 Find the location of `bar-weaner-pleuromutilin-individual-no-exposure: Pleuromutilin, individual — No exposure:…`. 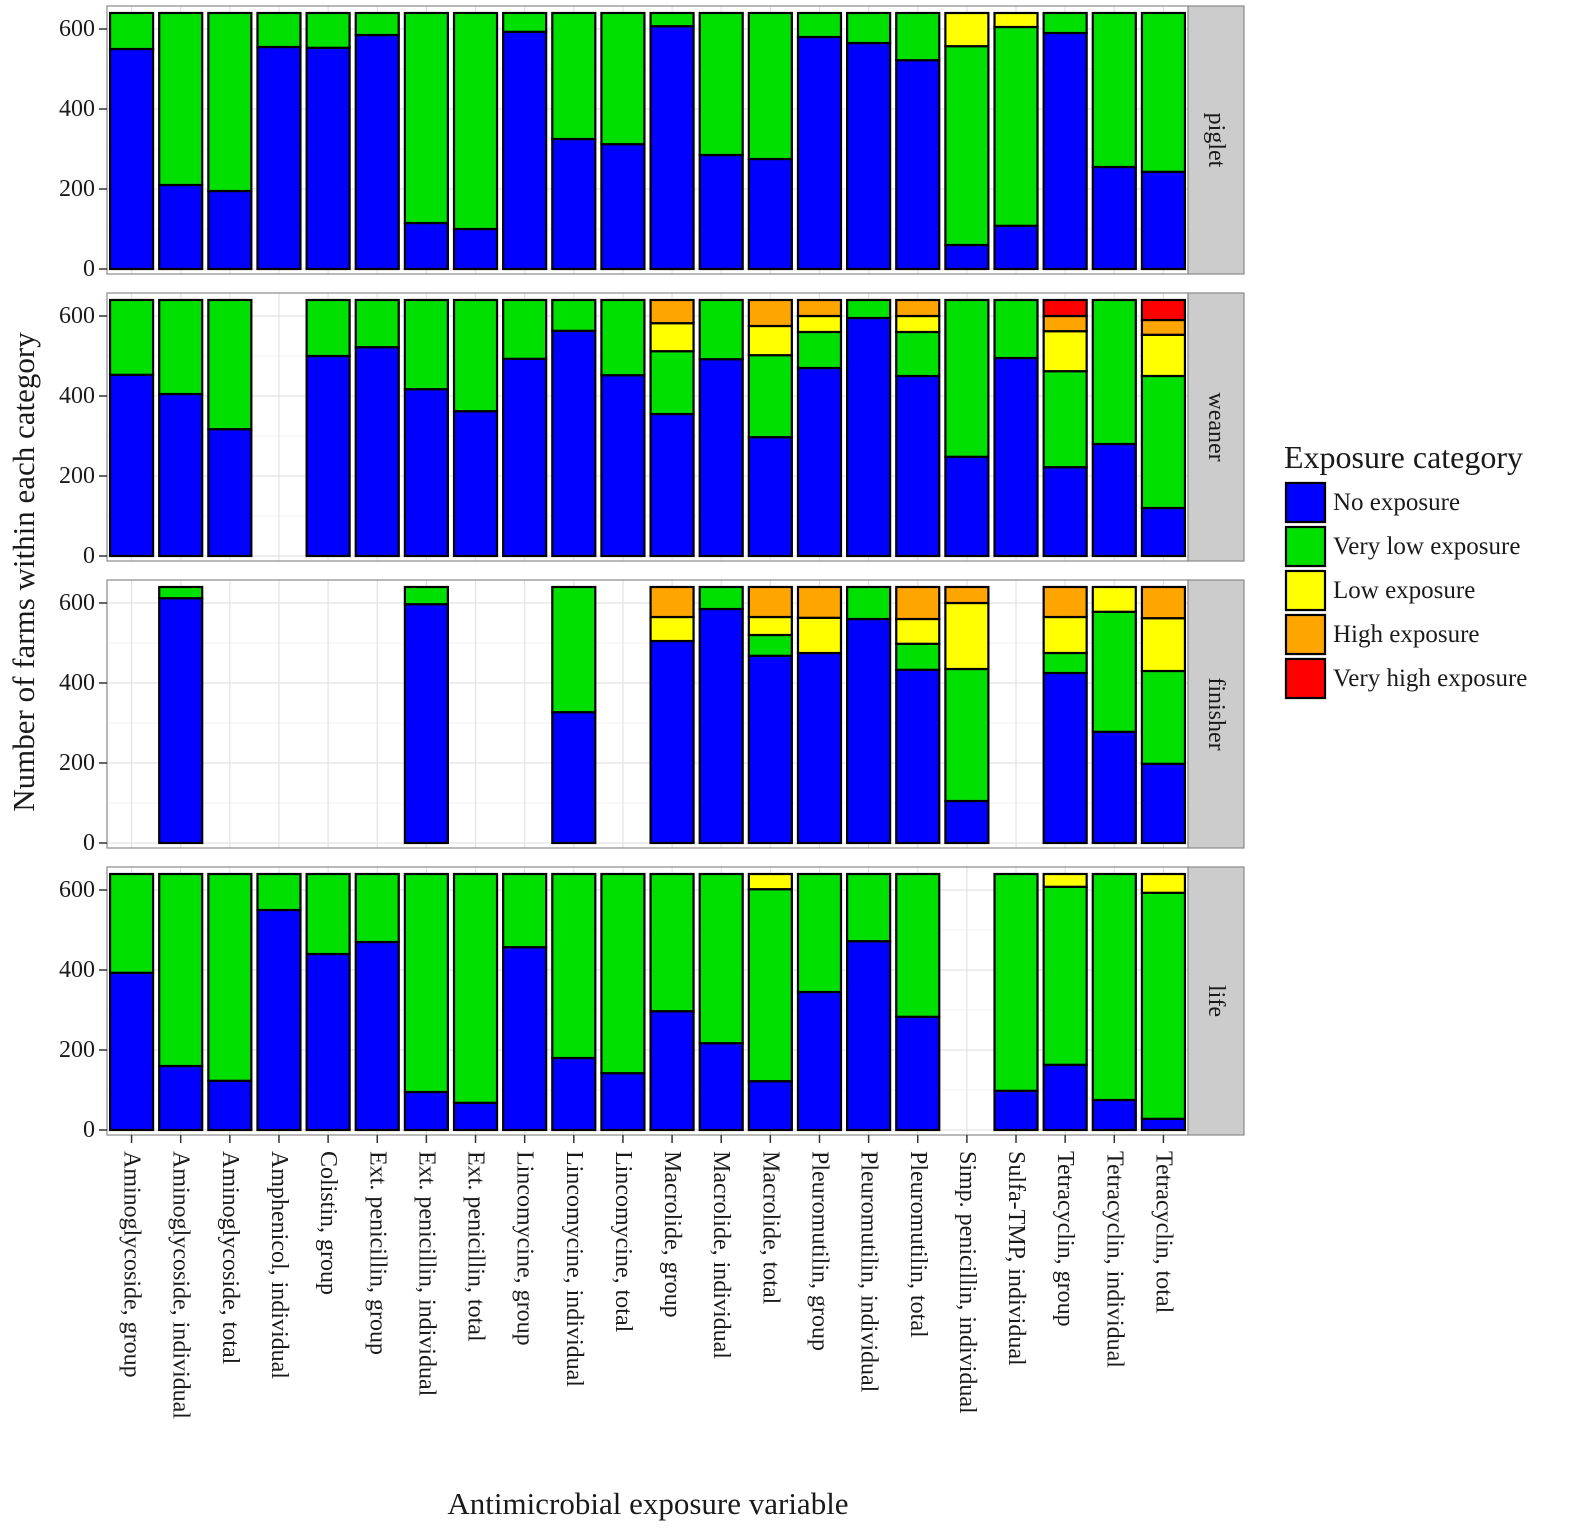

bar-weaner-pleuromutilin-individual-no-exposure: Pleuromutilin, individual — No exposure:… is located at coordinates (869, 437).